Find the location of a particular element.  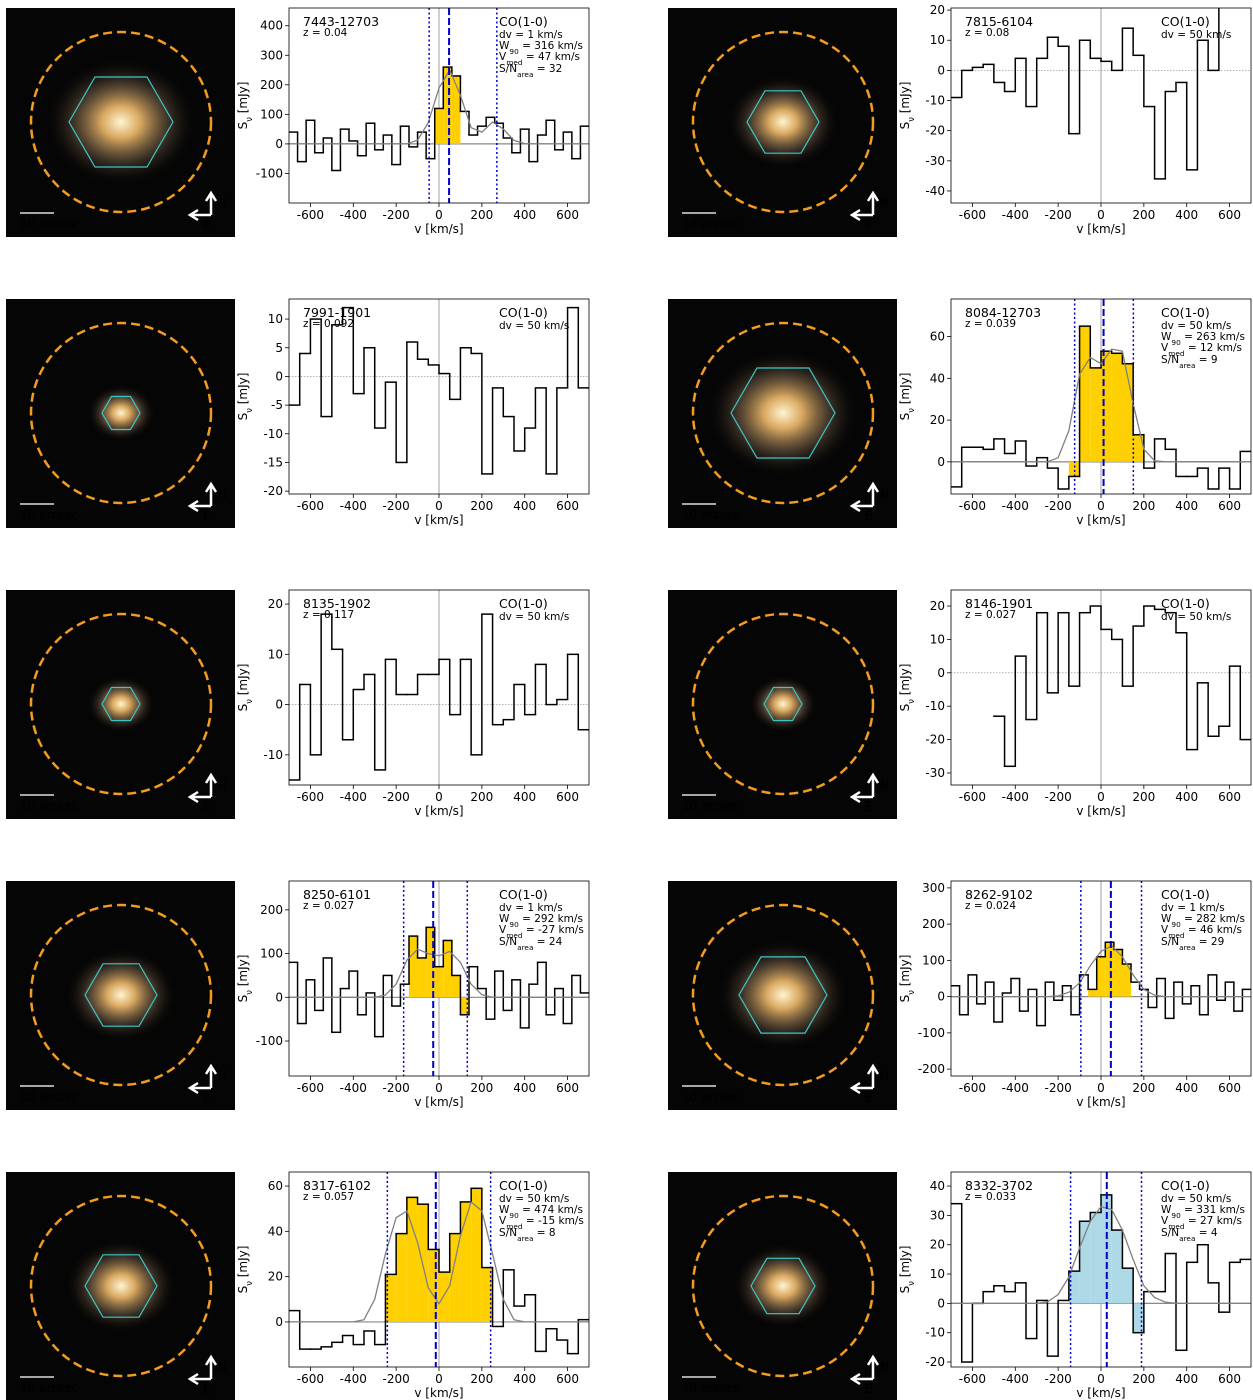

sn-label: S/Narea = 8 is located at coordinates (527, 1235).